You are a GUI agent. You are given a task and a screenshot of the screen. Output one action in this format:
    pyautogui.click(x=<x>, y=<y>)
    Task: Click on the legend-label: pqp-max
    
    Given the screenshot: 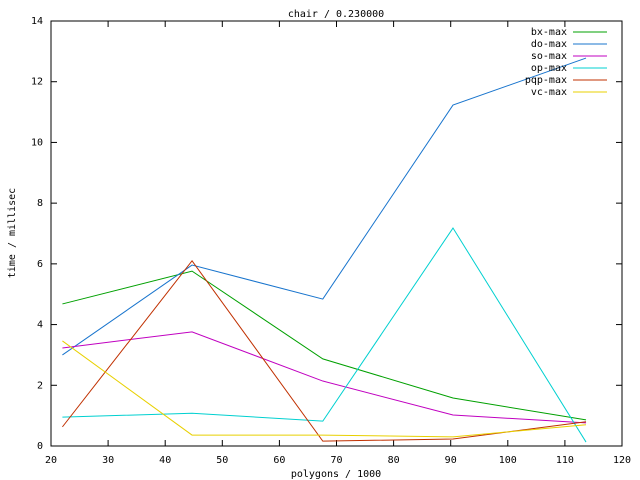 What is the action you would take?
    pyautogui.click(x=546, y=80)
    